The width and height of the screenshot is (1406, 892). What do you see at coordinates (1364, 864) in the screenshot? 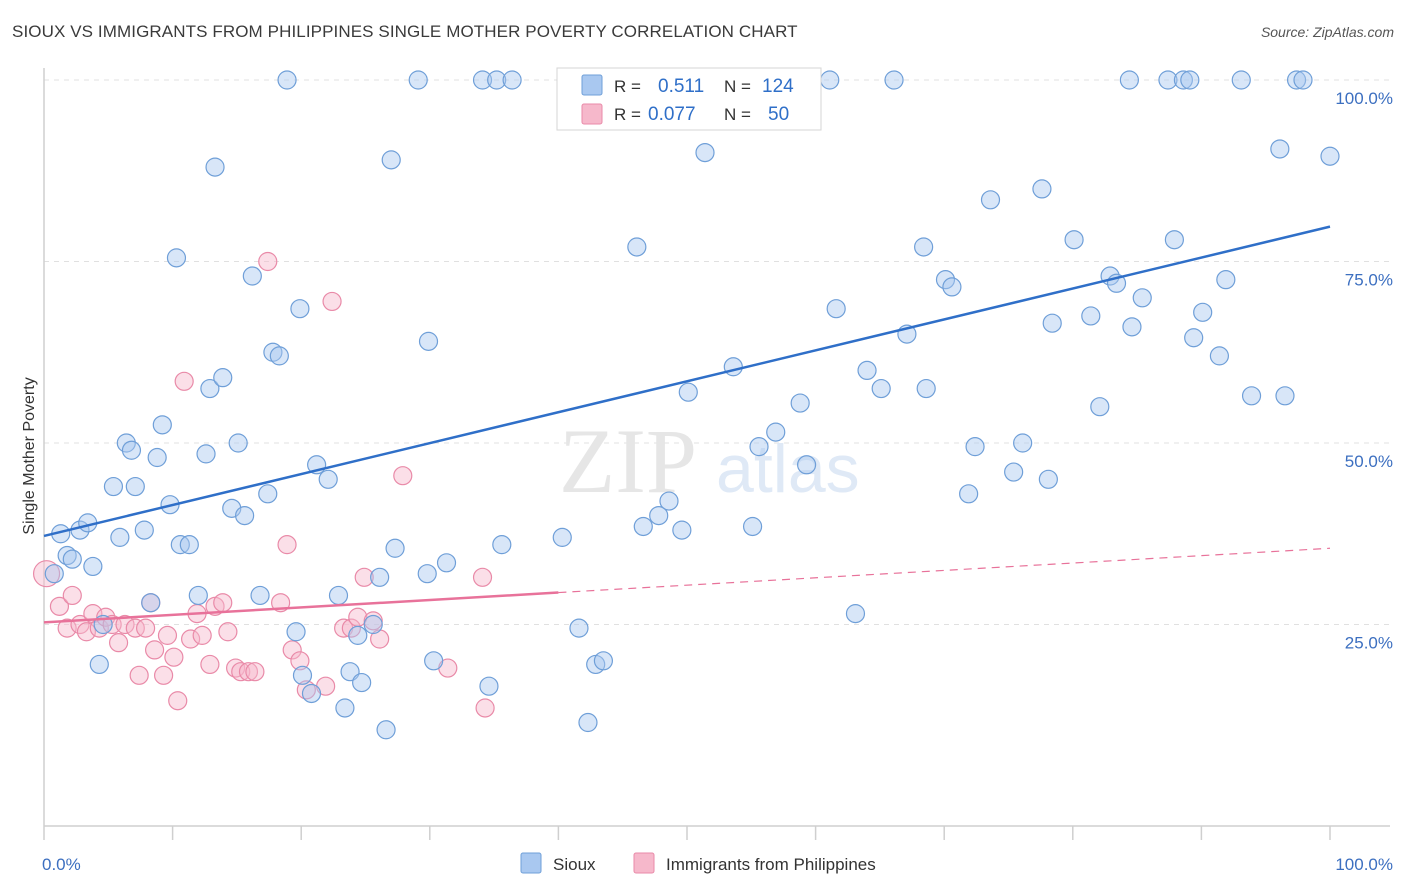
I see `x-tick-label-100: 100.0%` at bounding box center [1364, 864].